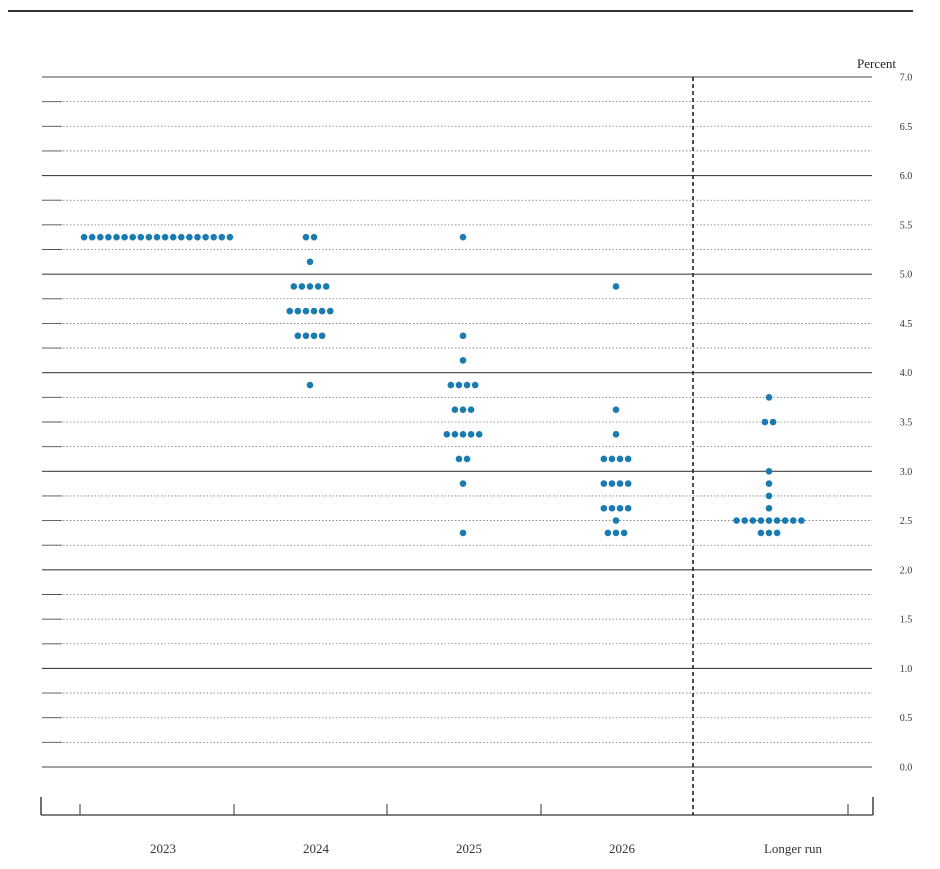 Image resolution: width=940 pixels, height=869 pixels. I want to click on y-tick-label: 3.5, so click(906, 423).